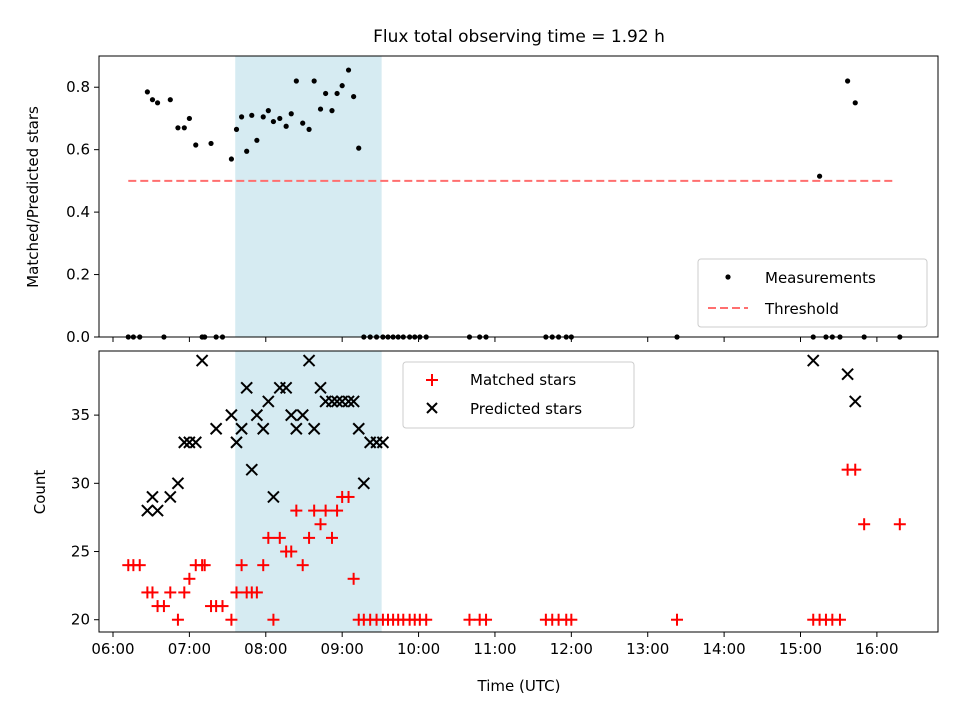 This screenshot has height=720, width=960. What do you see at coordinates (78, 337) in the screenshot?
I see `y-tick-label: 0.0` at bounding box center [78, 337].